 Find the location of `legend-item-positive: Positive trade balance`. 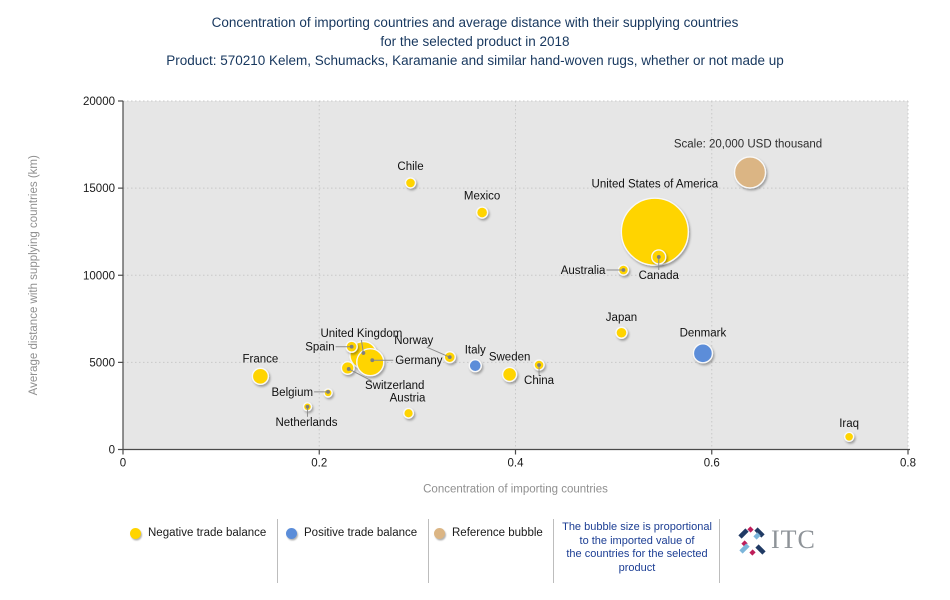

legend-item-positive: Positive trade balance is located at coordinates (351, 533).